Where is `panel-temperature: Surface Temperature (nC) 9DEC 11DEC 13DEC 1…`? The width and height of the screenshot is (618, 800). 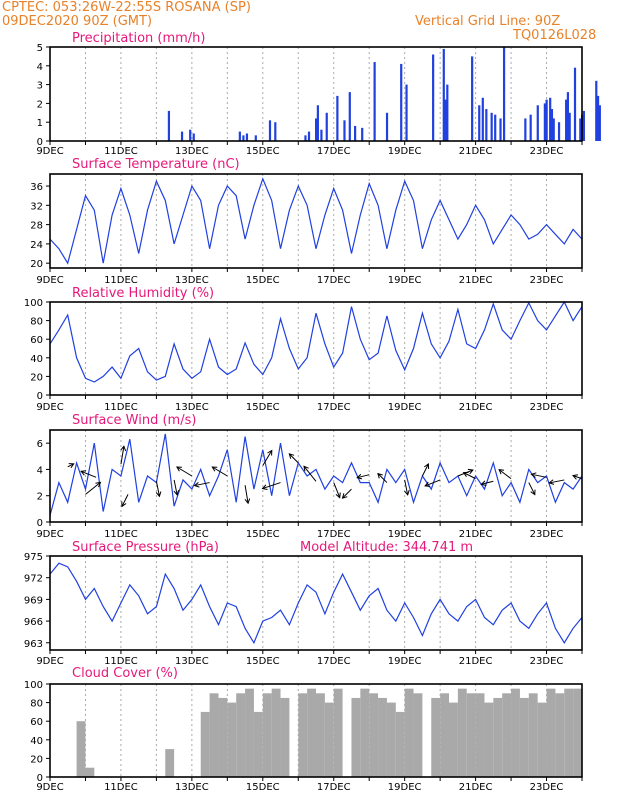 panel-temperature: Surface Temperature (nC) 9DEC 11DEC 13DEC 1… is located at coordinates (306, 221).